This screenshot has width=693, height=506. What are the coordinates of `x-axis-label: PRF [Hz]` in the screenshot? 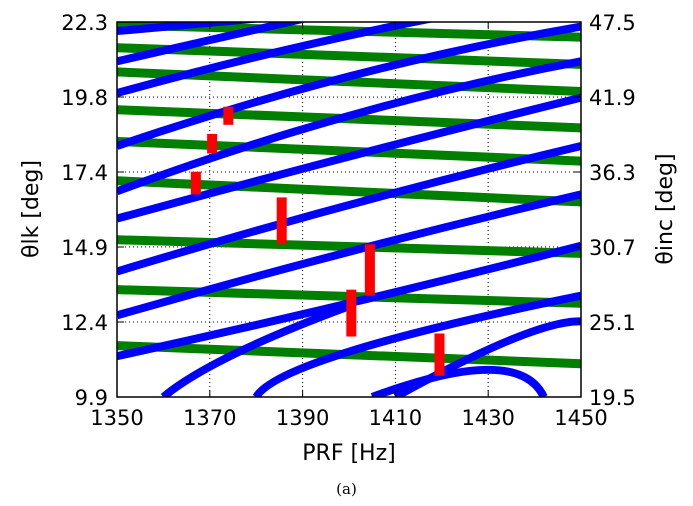 It's located at (348, 453).